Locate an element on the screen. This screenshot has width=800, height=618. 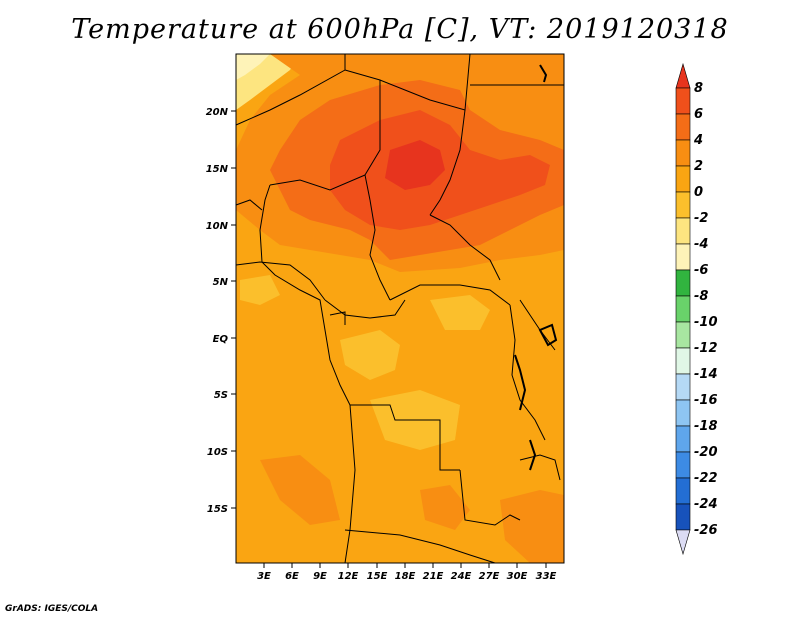
lon-label-21e: 21E is located at coordinates (433, 576).